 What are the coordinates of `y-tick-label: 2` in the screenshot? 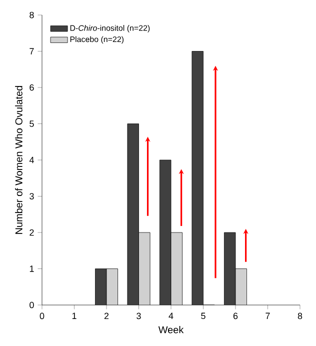 It's located at (32, 232).